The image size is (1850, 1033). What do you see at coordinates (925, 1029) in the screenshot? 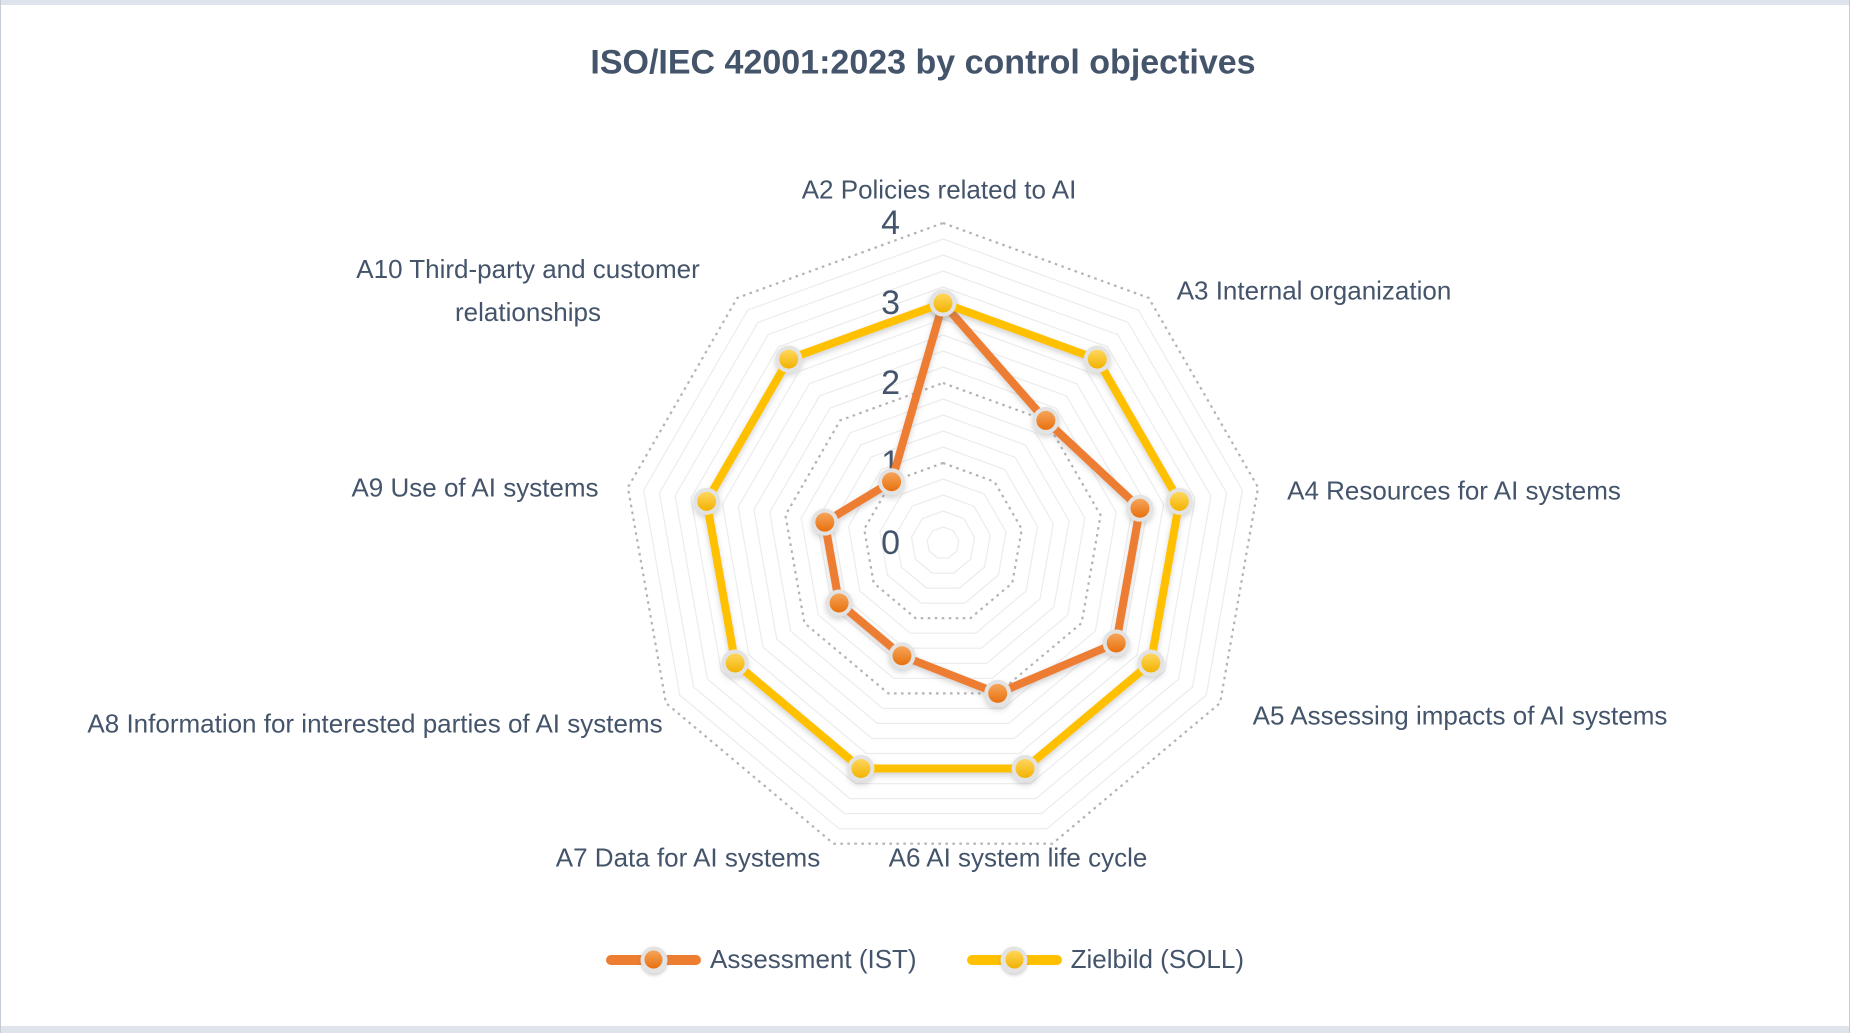
I see `bottom-strip` at bounding box center [925, 1029].